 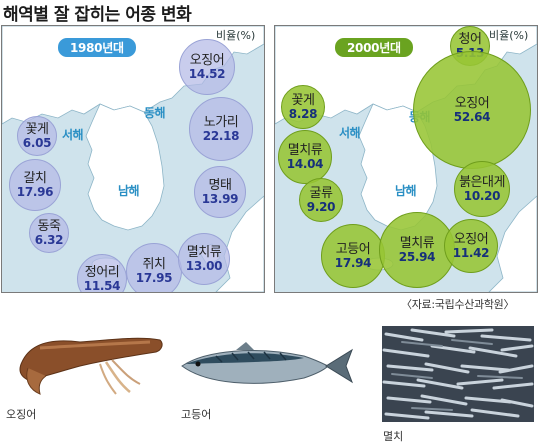 I want to click on fish-bubble-red-snow-crab: 붉은대게 10.20, so click(x=482, y=189).